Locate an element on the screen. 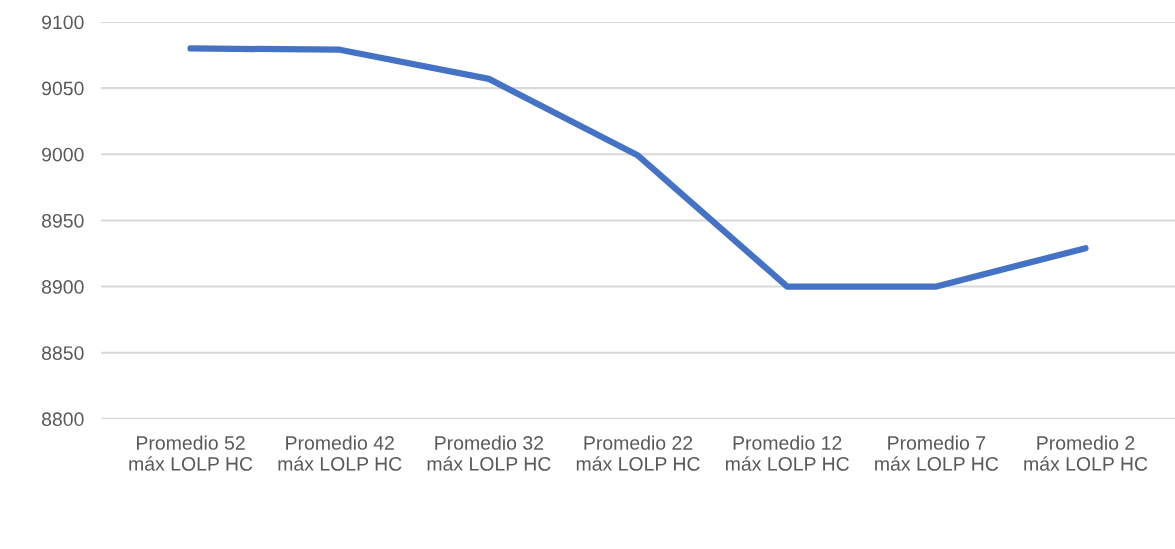  y-tick-label: 8800 is located at coordinates (62, 419).